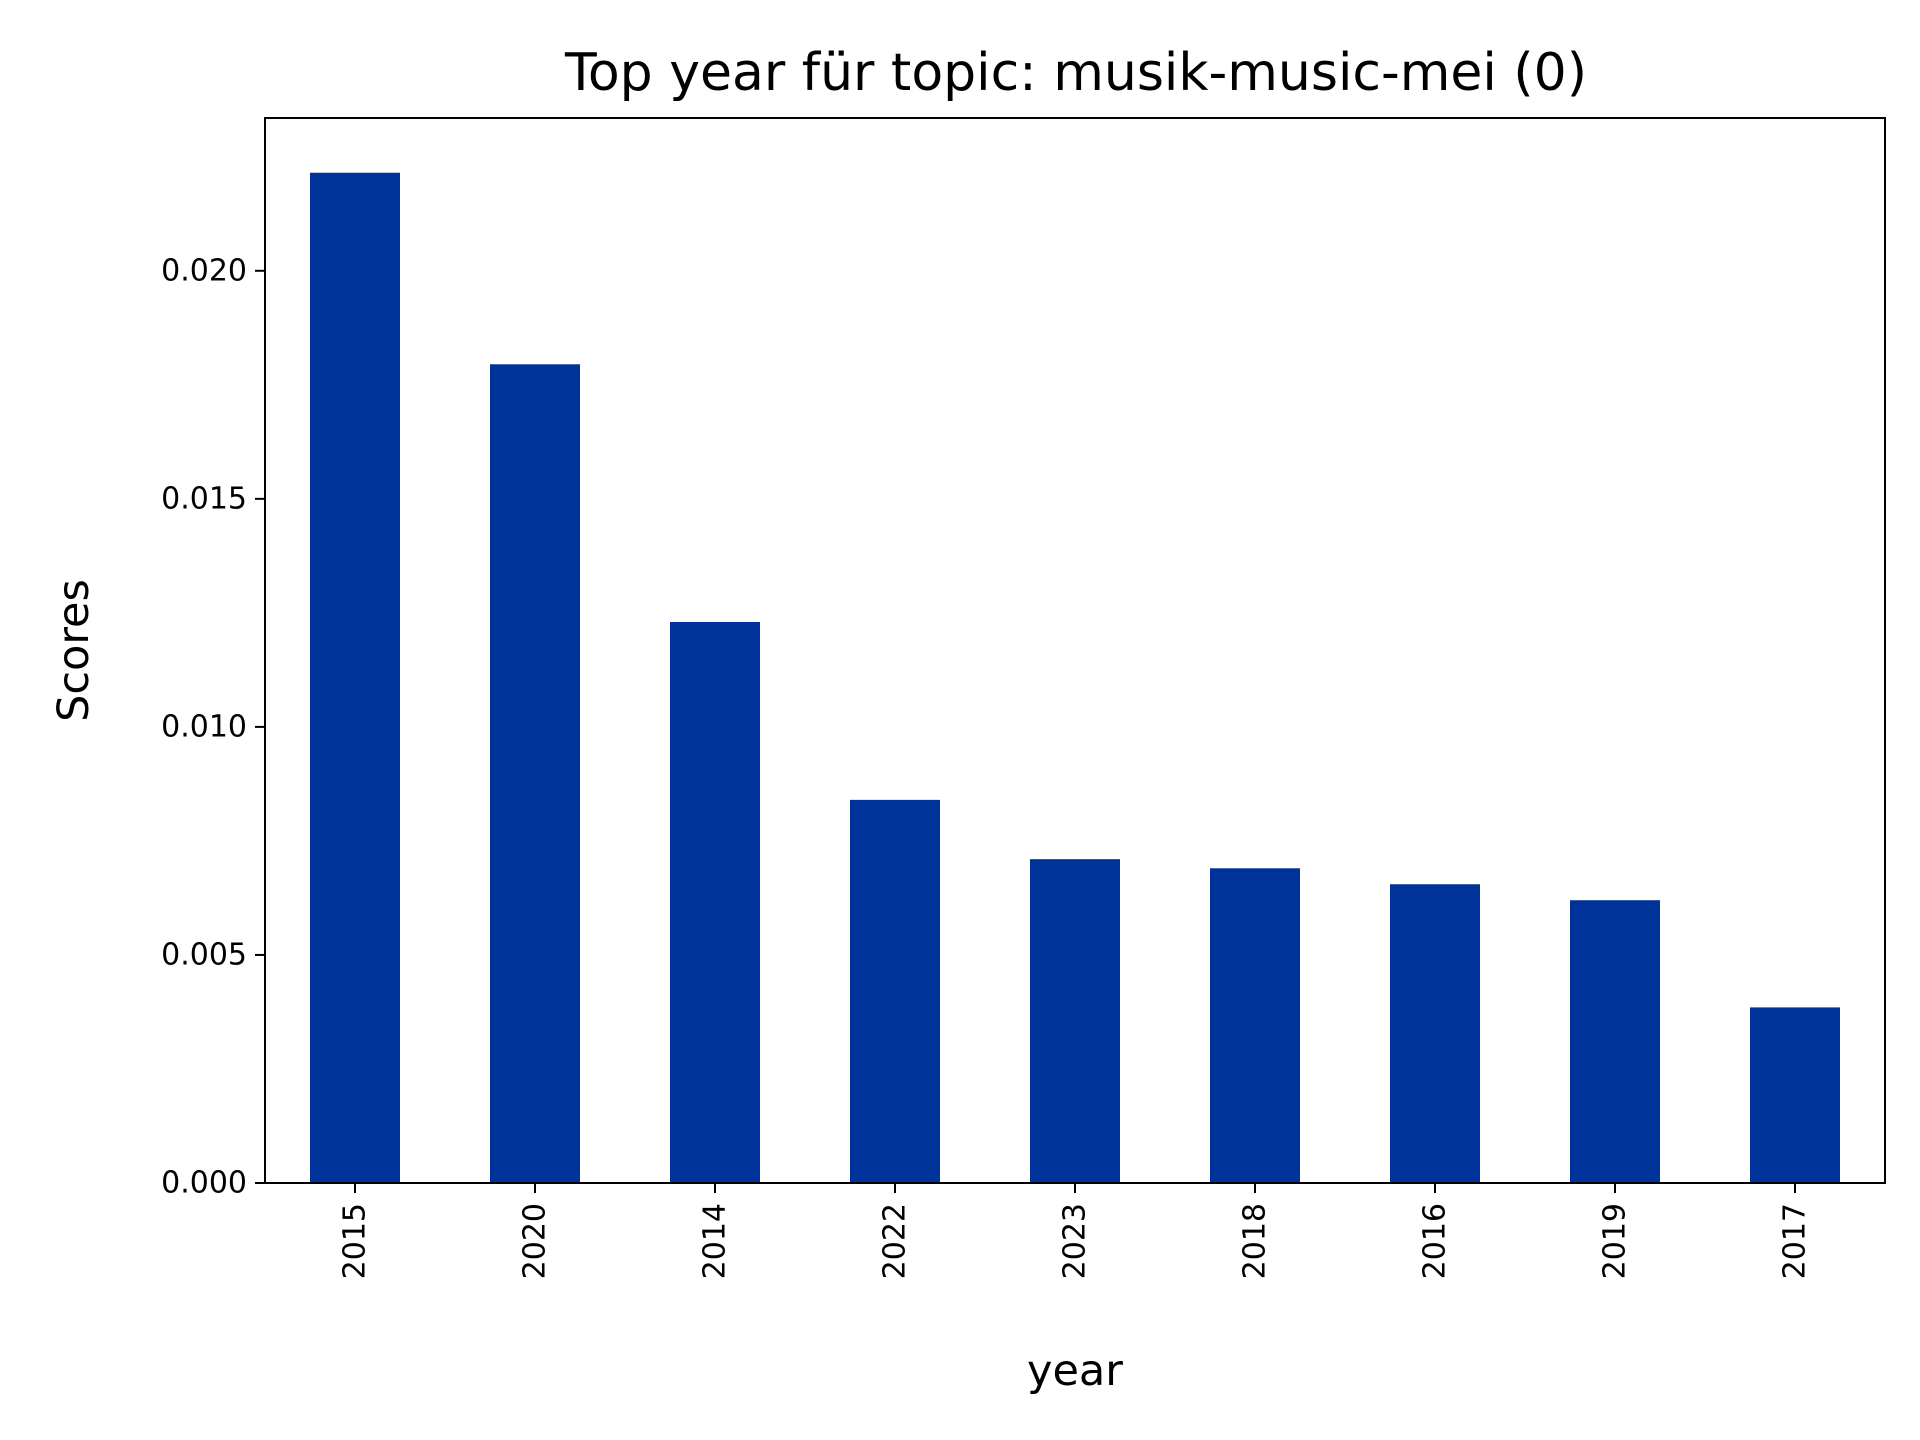 The image size is (1920, 1440). What do you see at coordinates (1255, 1241) in the screenshot?
I see `x-tick-label-2018: 2018` at bounding box center [1255, 1241].